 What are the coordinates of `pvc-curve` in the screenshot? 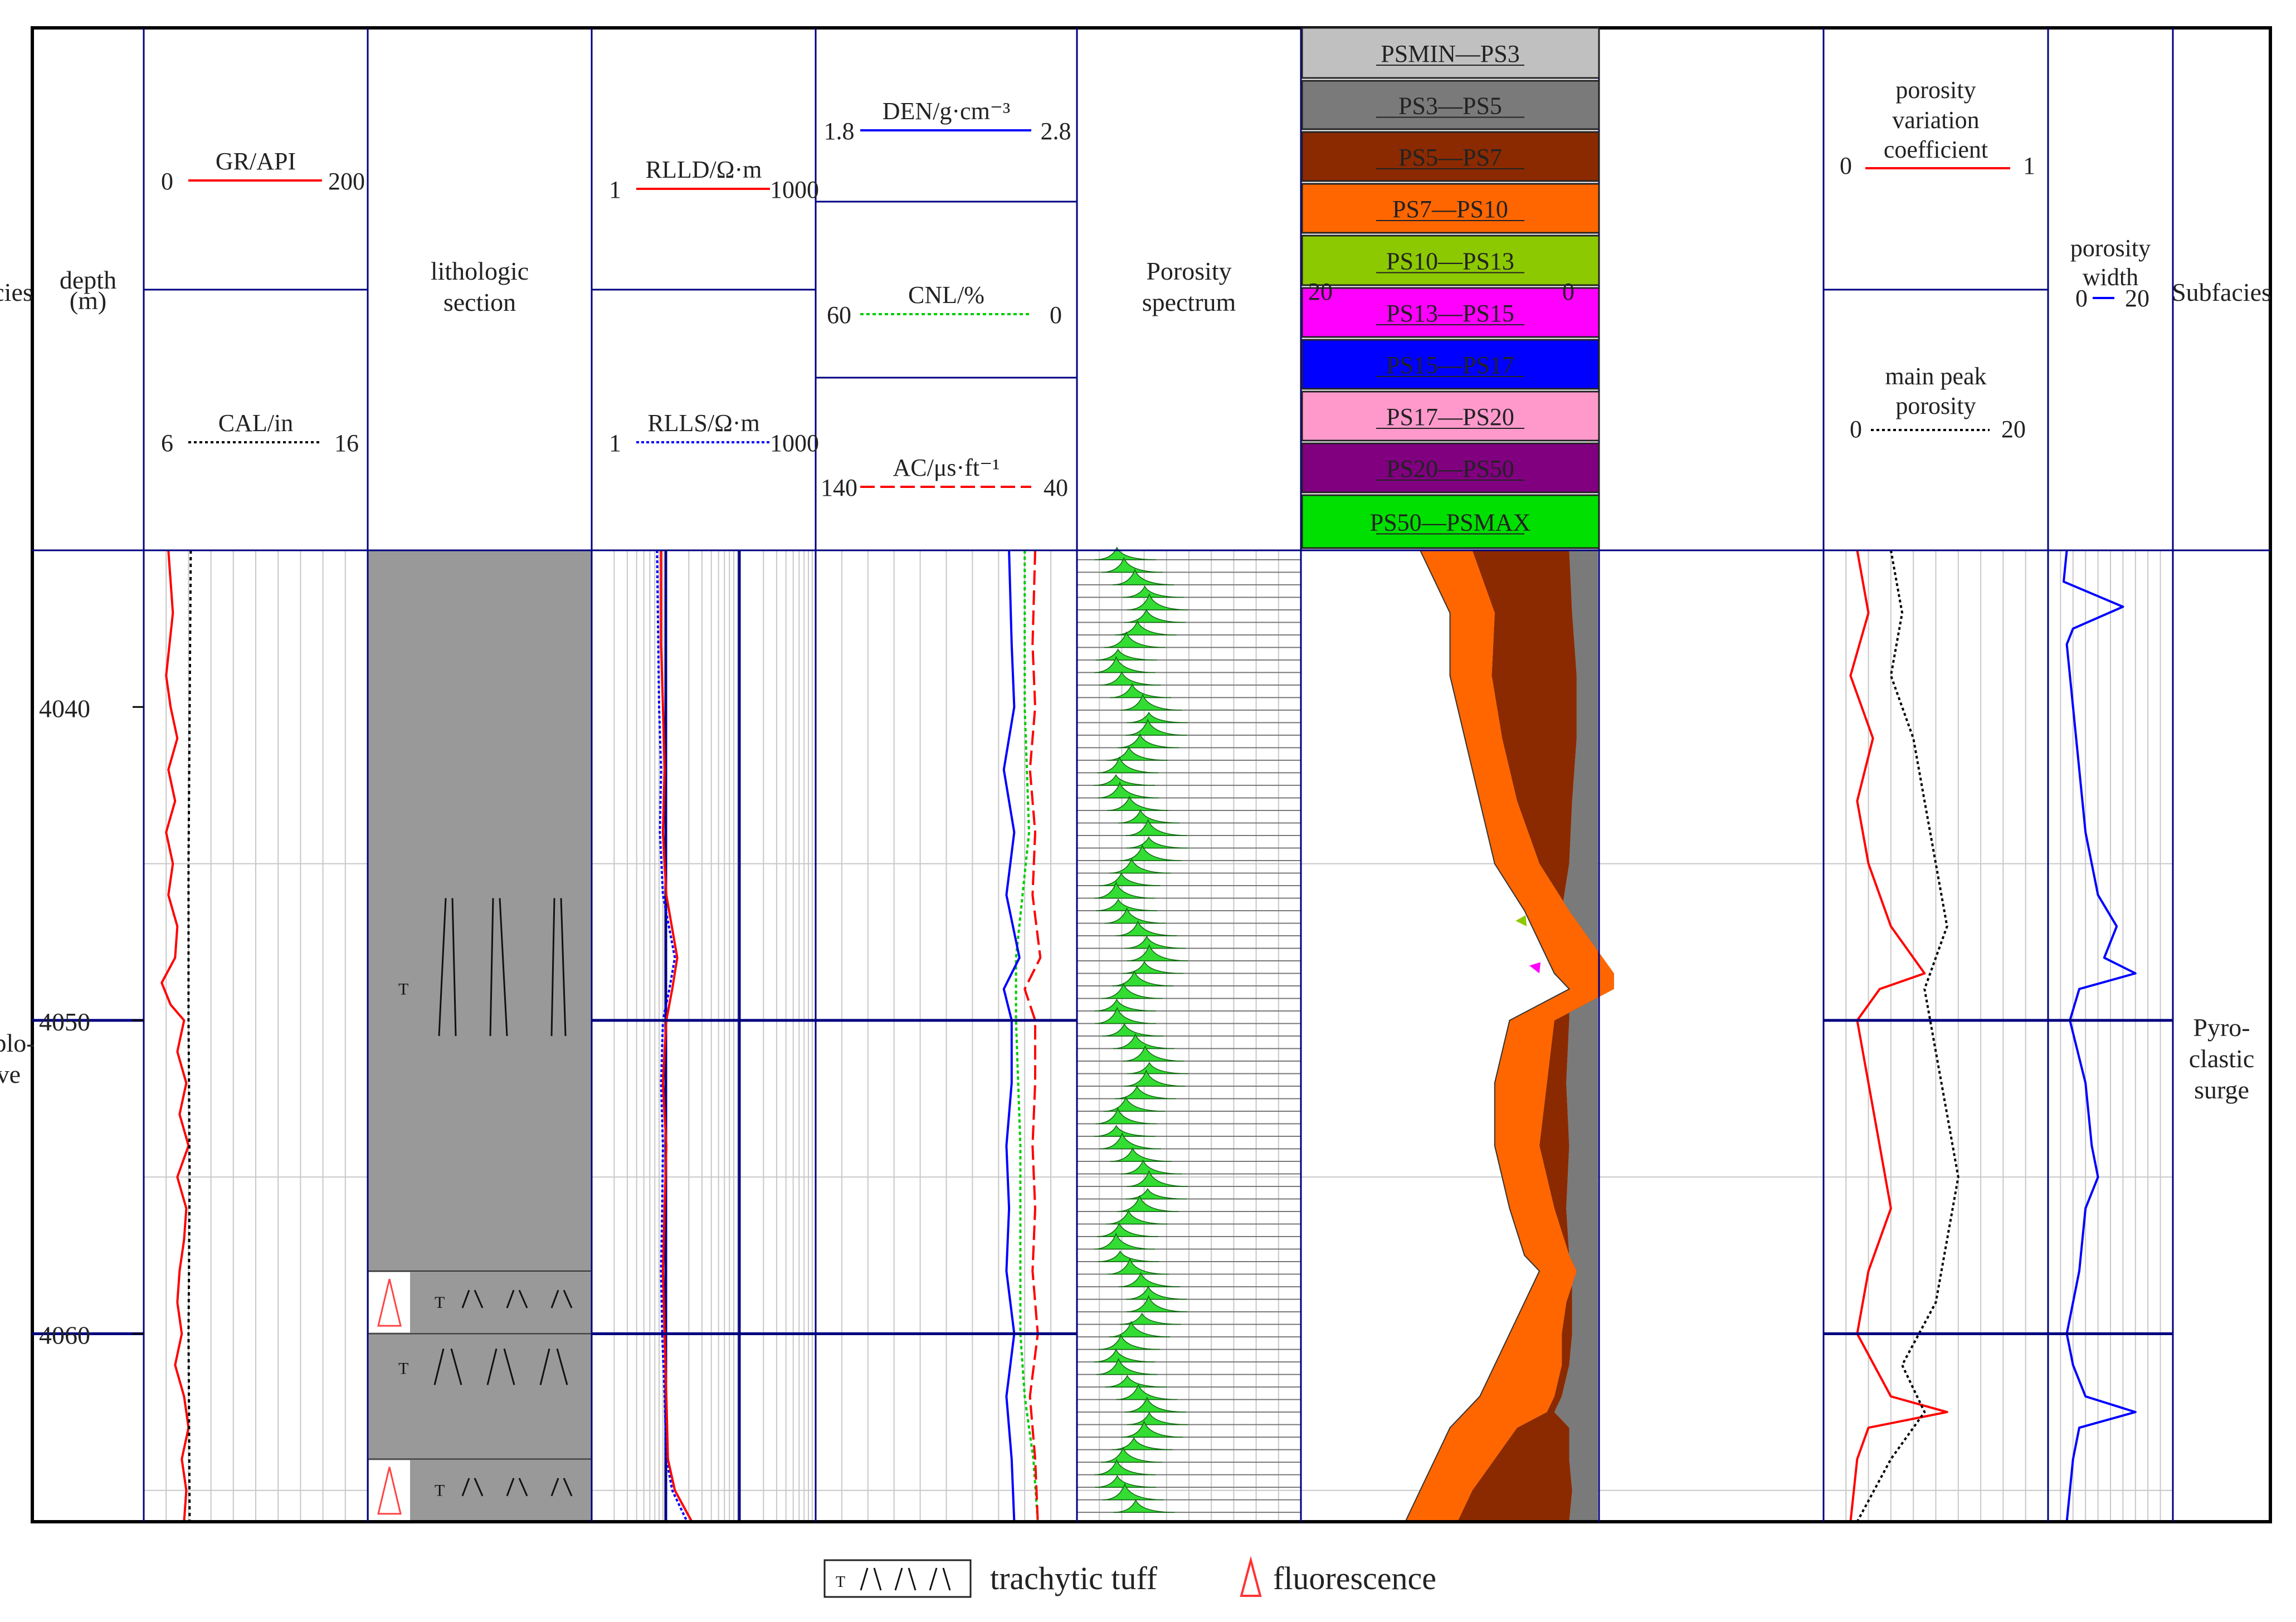 It's located at (1898, 1036).